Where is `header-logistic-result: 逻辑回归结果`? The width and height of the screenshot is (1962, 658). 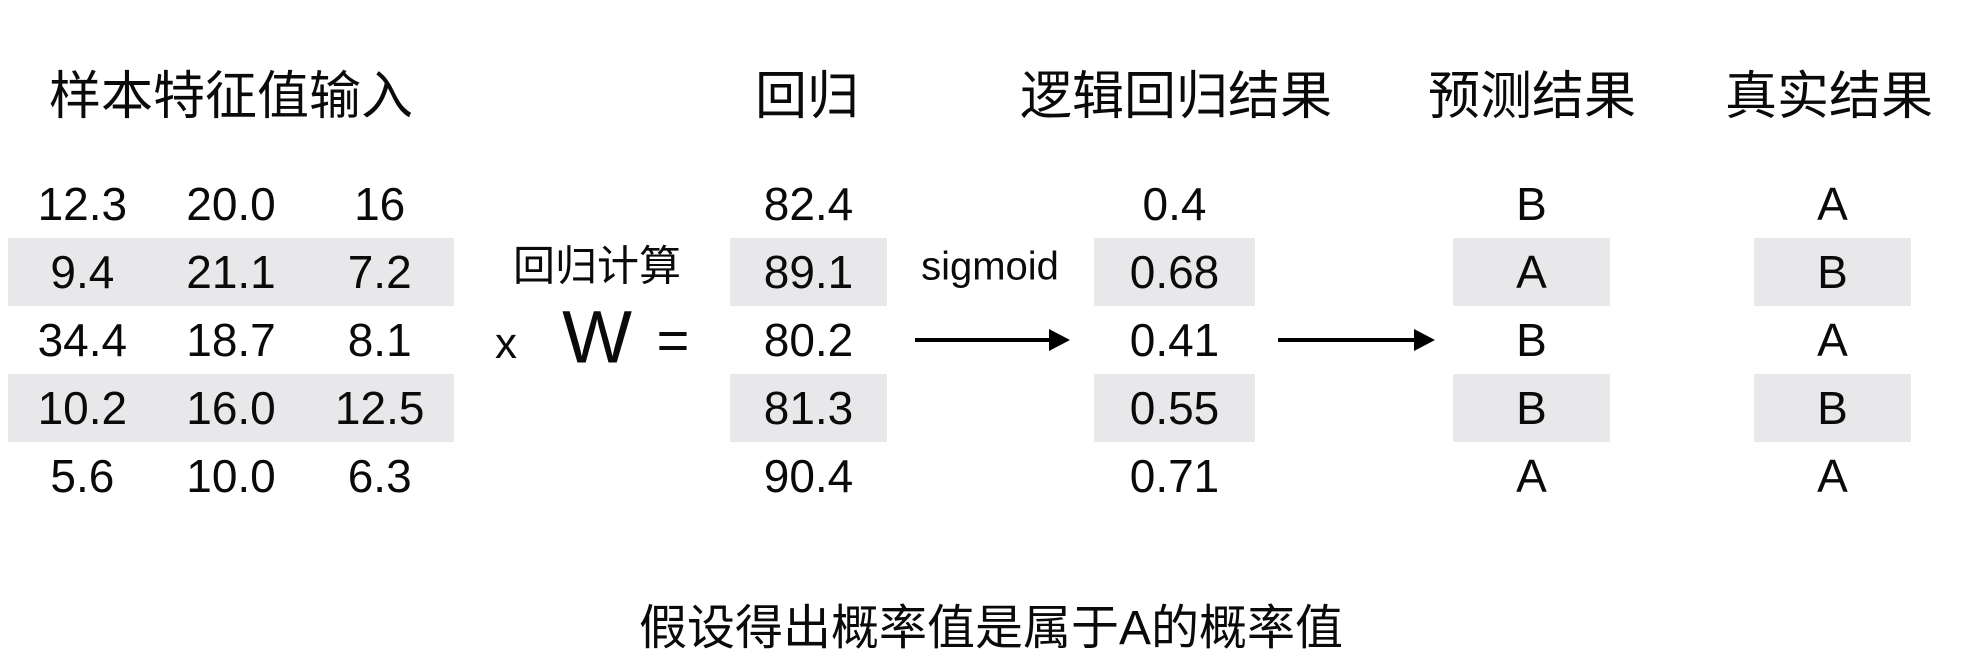 header-logistic-result: 逻辑回归结果 is located at coordinates (1176, 97).